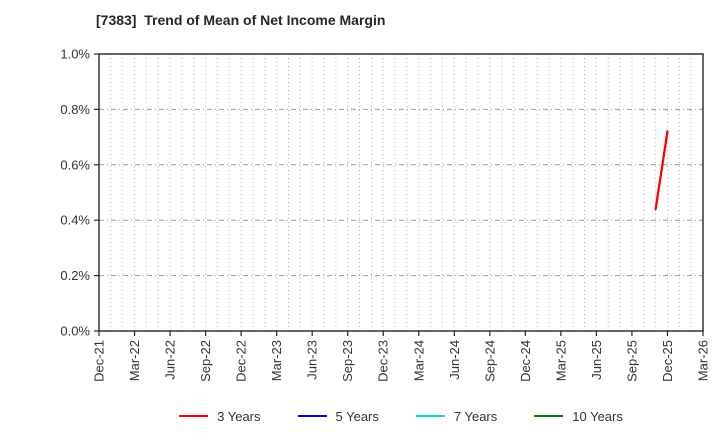 The height and width of the screenshot is (440, 720). I want to click on y-tick-label: 0.6%, so click(75, 164).